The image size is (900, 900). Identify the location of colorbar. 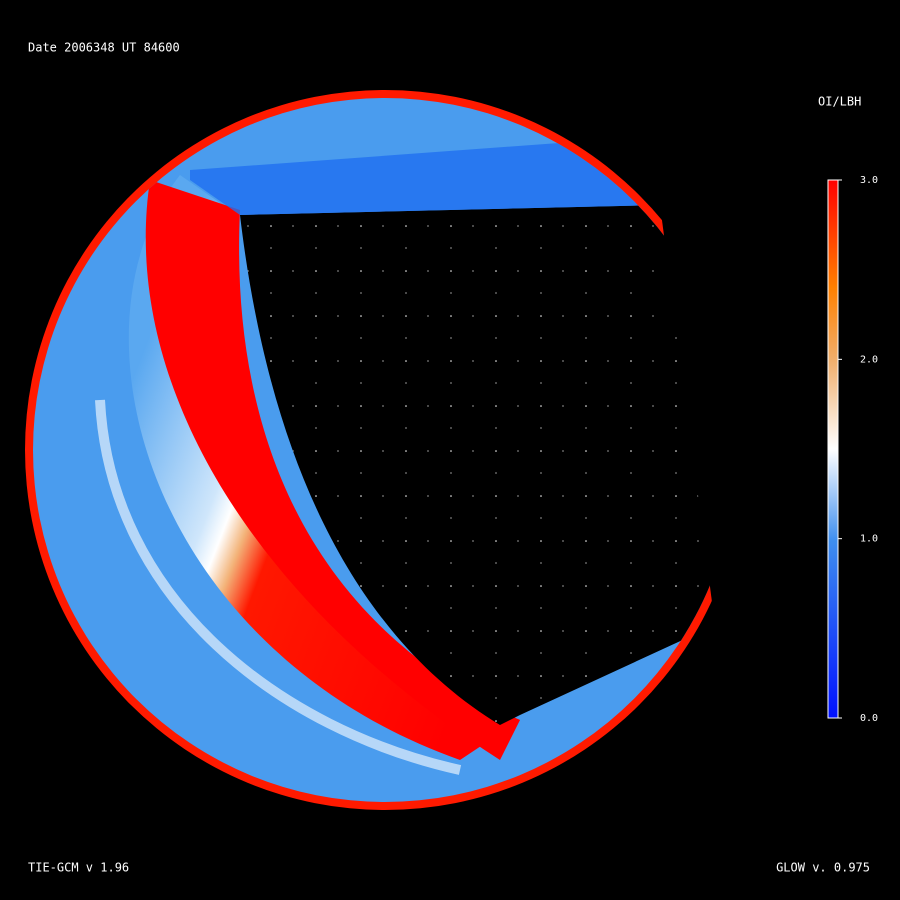
(833, 449).